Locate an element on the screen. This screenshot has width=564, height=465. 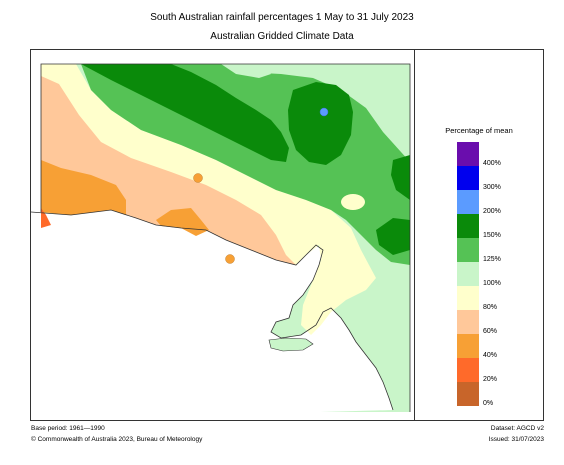
legend-label: 200% is located at coordinates (492, 211).